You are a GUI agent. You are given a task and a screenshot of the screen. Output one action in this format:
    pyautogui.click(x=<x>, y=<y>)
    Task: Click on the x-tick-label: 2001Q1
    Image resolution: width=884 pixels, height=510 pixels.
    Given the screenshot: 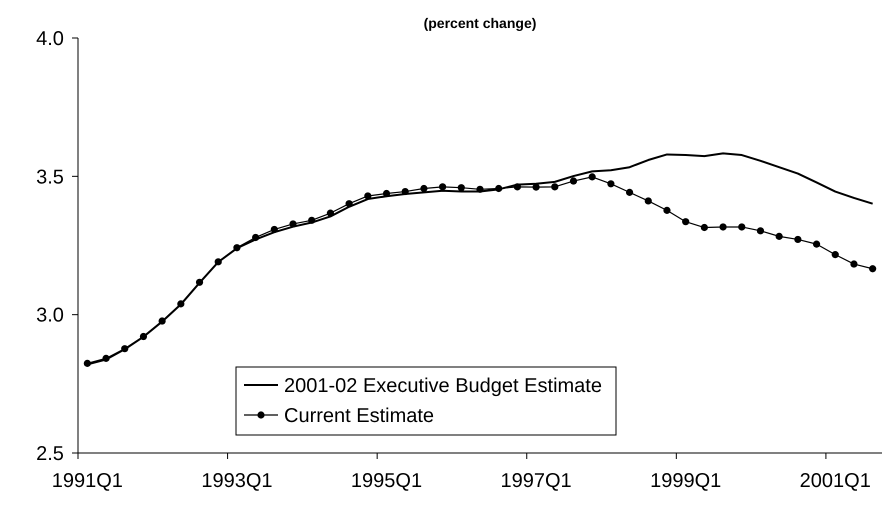 What is the action you would take?
    pyautogui.click(x=835, y=481)
    